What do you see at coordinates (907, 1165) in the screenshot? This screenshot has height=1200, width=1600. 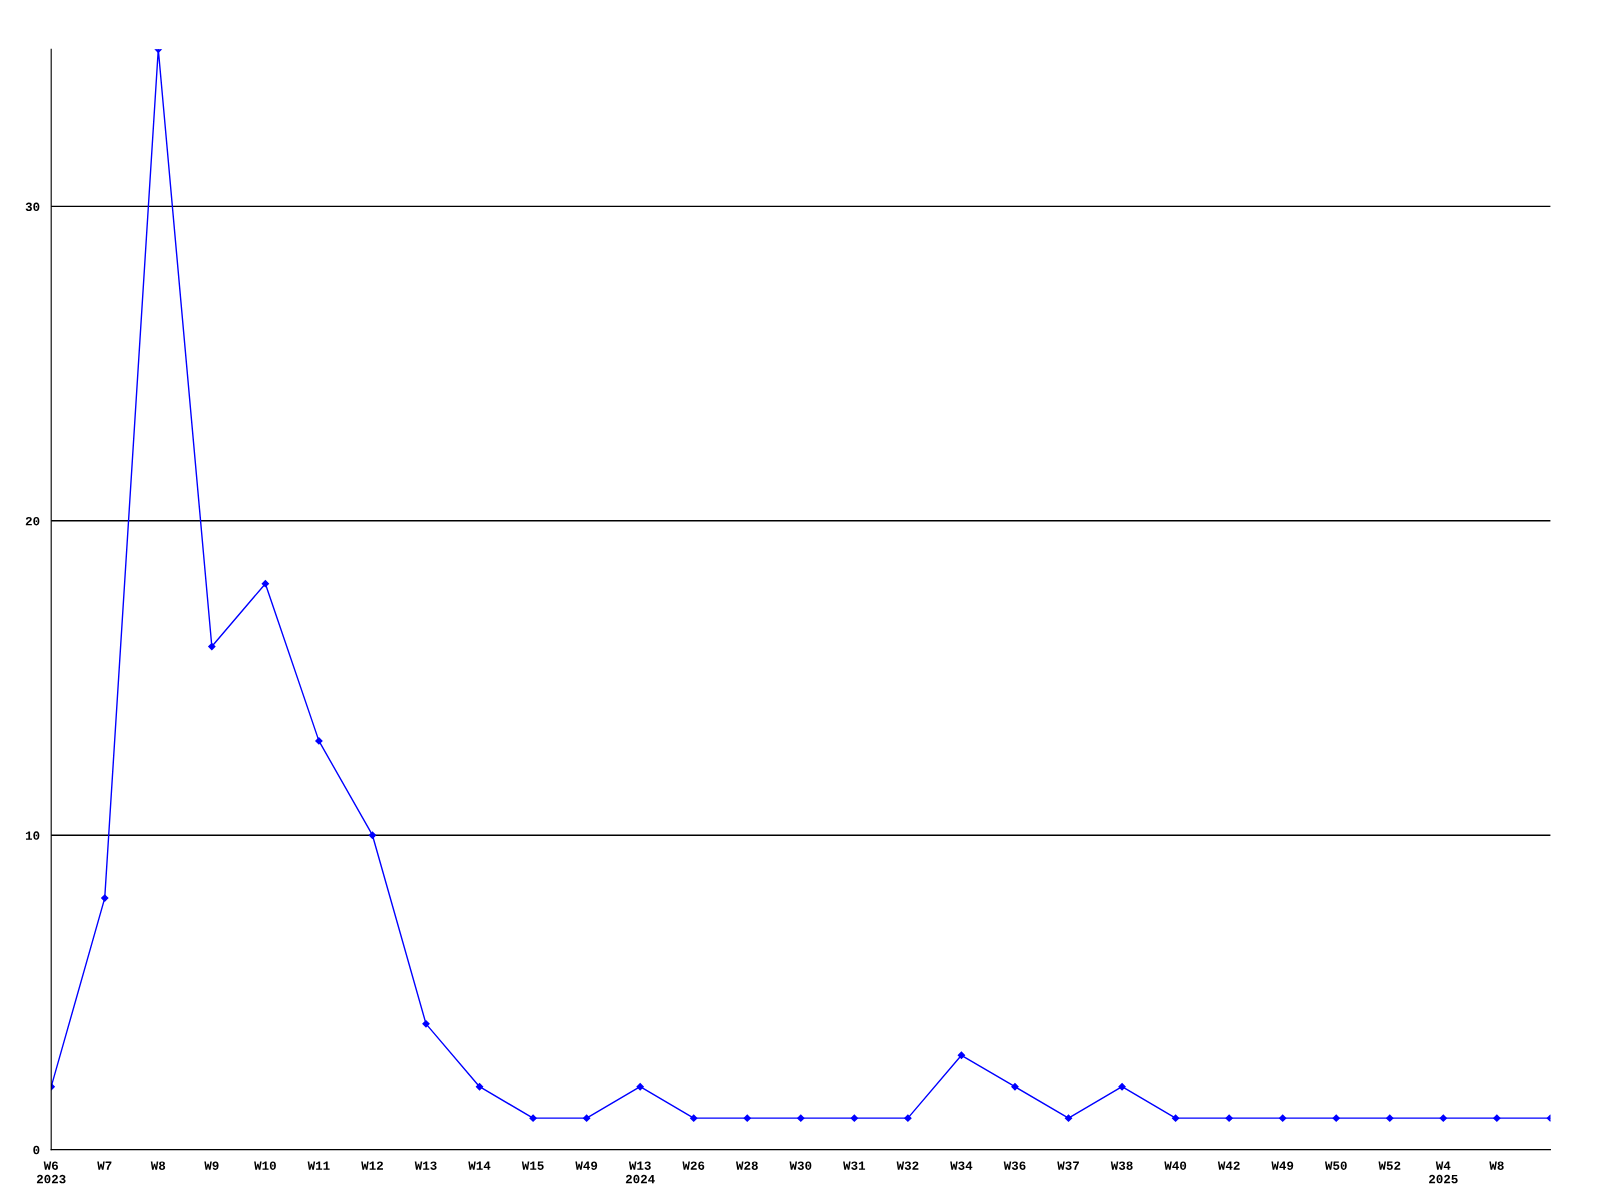 I see `x-tick-label: W32` at bounding box center [907, 1165].